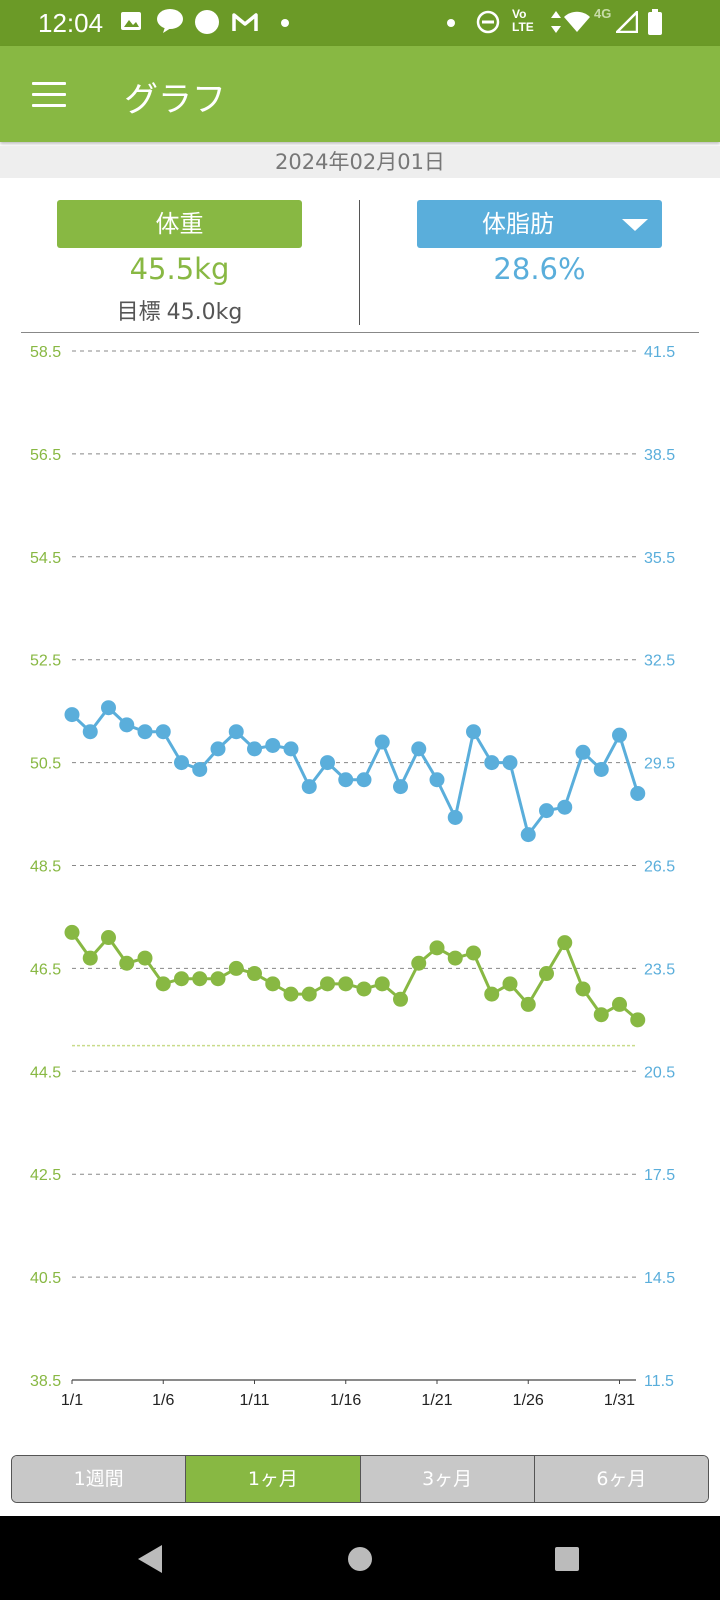 Image resolution: width=720 pixels, height=1600 pixels. Describe the element at coordinates (72, 1400) in the screenshot. I see `x-tick-label: 1/1` at that location.